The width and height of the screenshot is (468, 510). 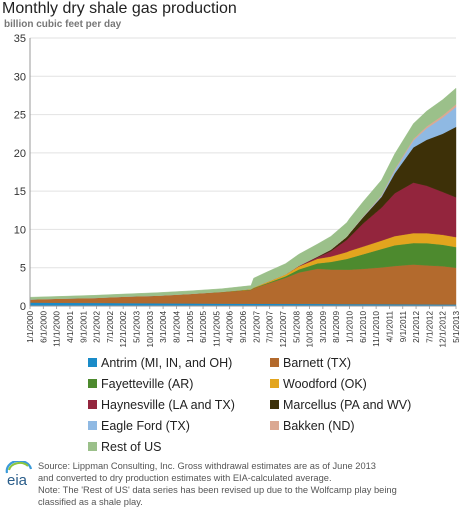 I want to click on x-tick-label: 1/1/2005, so click(x=190, y=327).